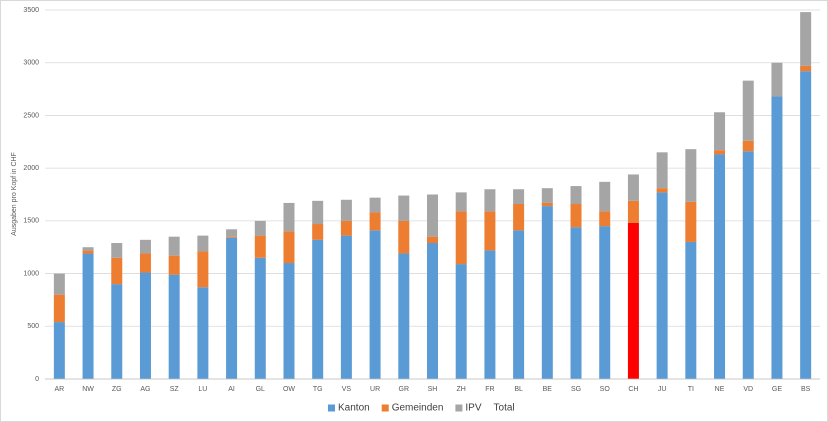 This screenshot has height=422, width=828. What do you see at coordinates (489, 389) in the screenshot?
I see `x-tick-label: FR` at bounding box center [489, 389].